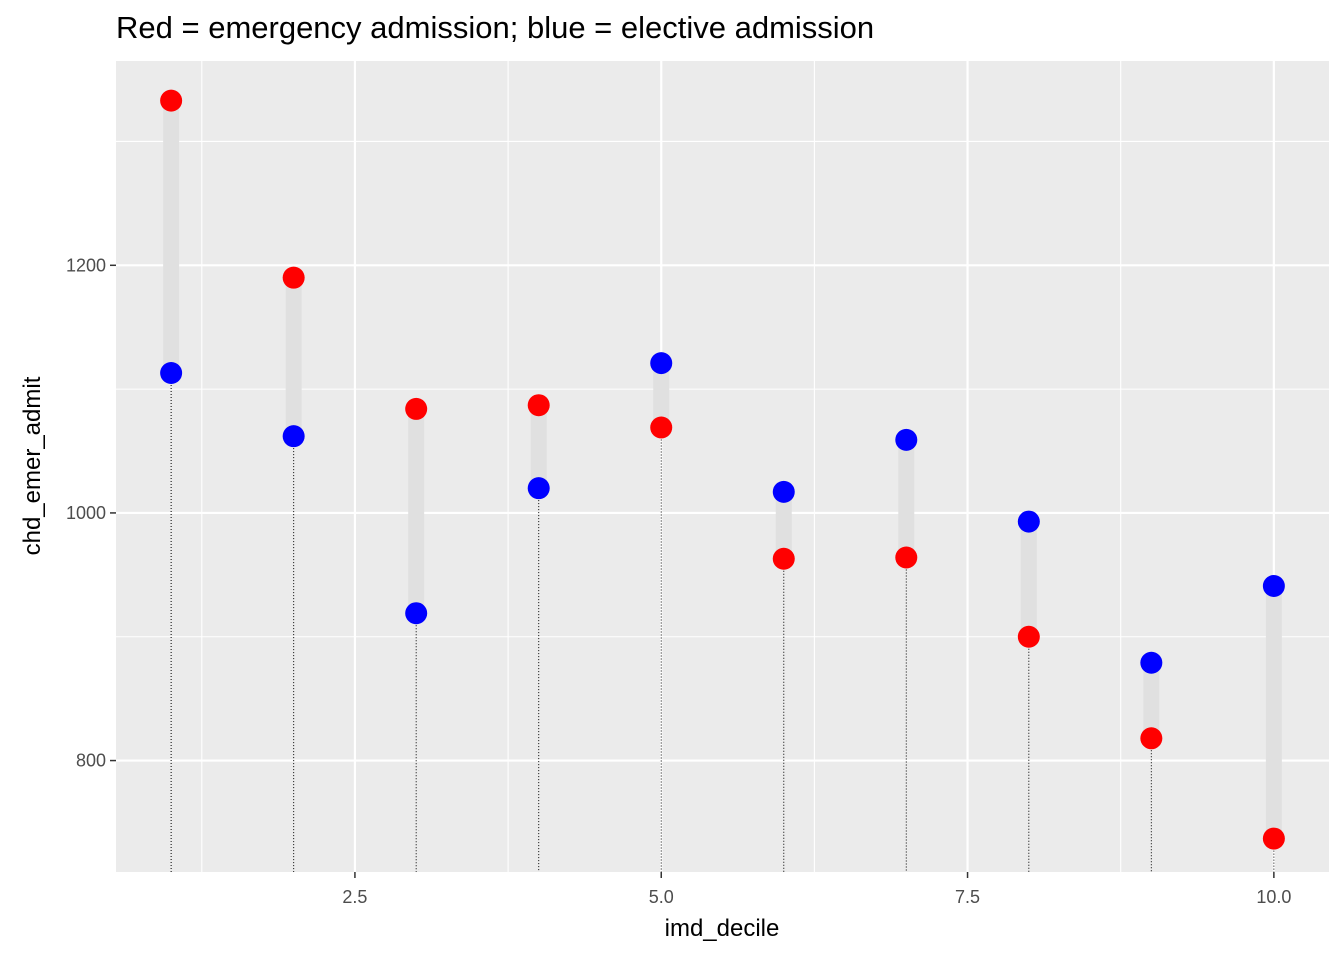 This screenshot has width=1344, height=960. I want to click on y-axis: 800 1000 1200, so click(91, 513).